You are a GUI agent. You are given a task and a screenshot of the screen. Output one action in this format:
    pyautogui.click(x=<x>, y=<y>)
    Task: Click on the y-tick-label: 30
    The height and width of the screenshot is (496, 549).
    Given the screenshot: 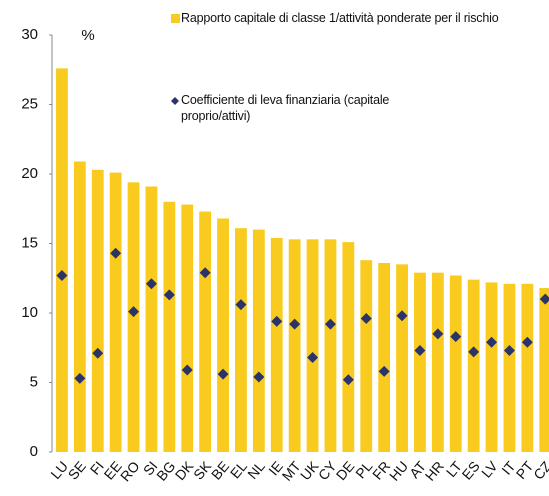 What is the action you would take?
    pyautogui.click(x=29, y=34)
    